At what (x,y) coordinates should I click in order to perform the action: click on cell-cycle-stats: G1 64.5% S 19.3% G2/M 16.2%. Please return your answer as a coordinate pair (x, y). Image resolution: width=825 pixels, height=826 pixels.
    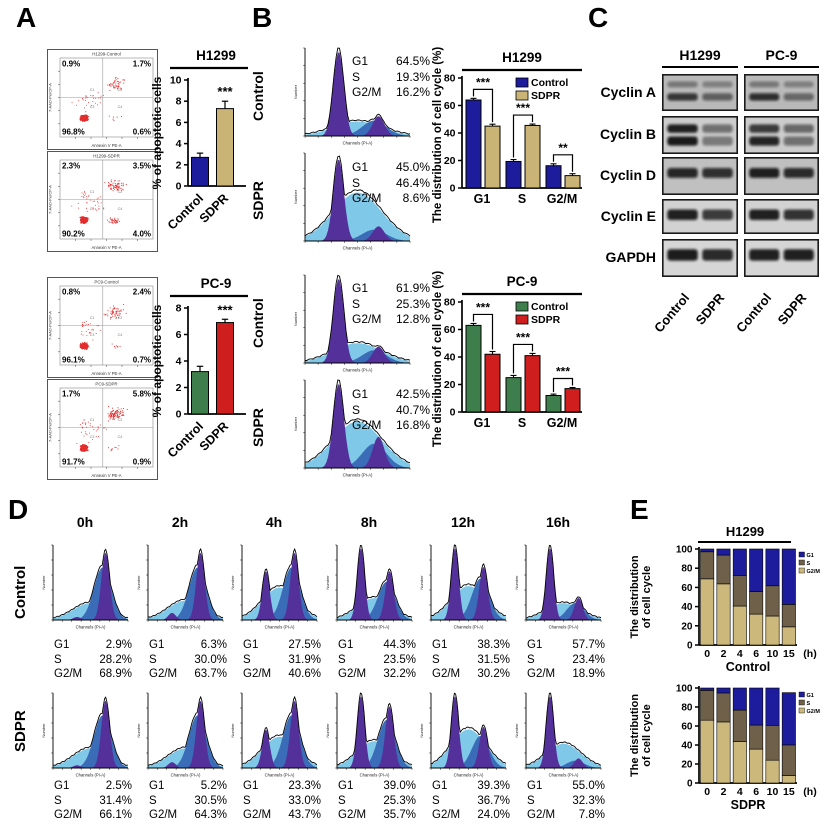
    Looking at the image, I should click on (391, 77).